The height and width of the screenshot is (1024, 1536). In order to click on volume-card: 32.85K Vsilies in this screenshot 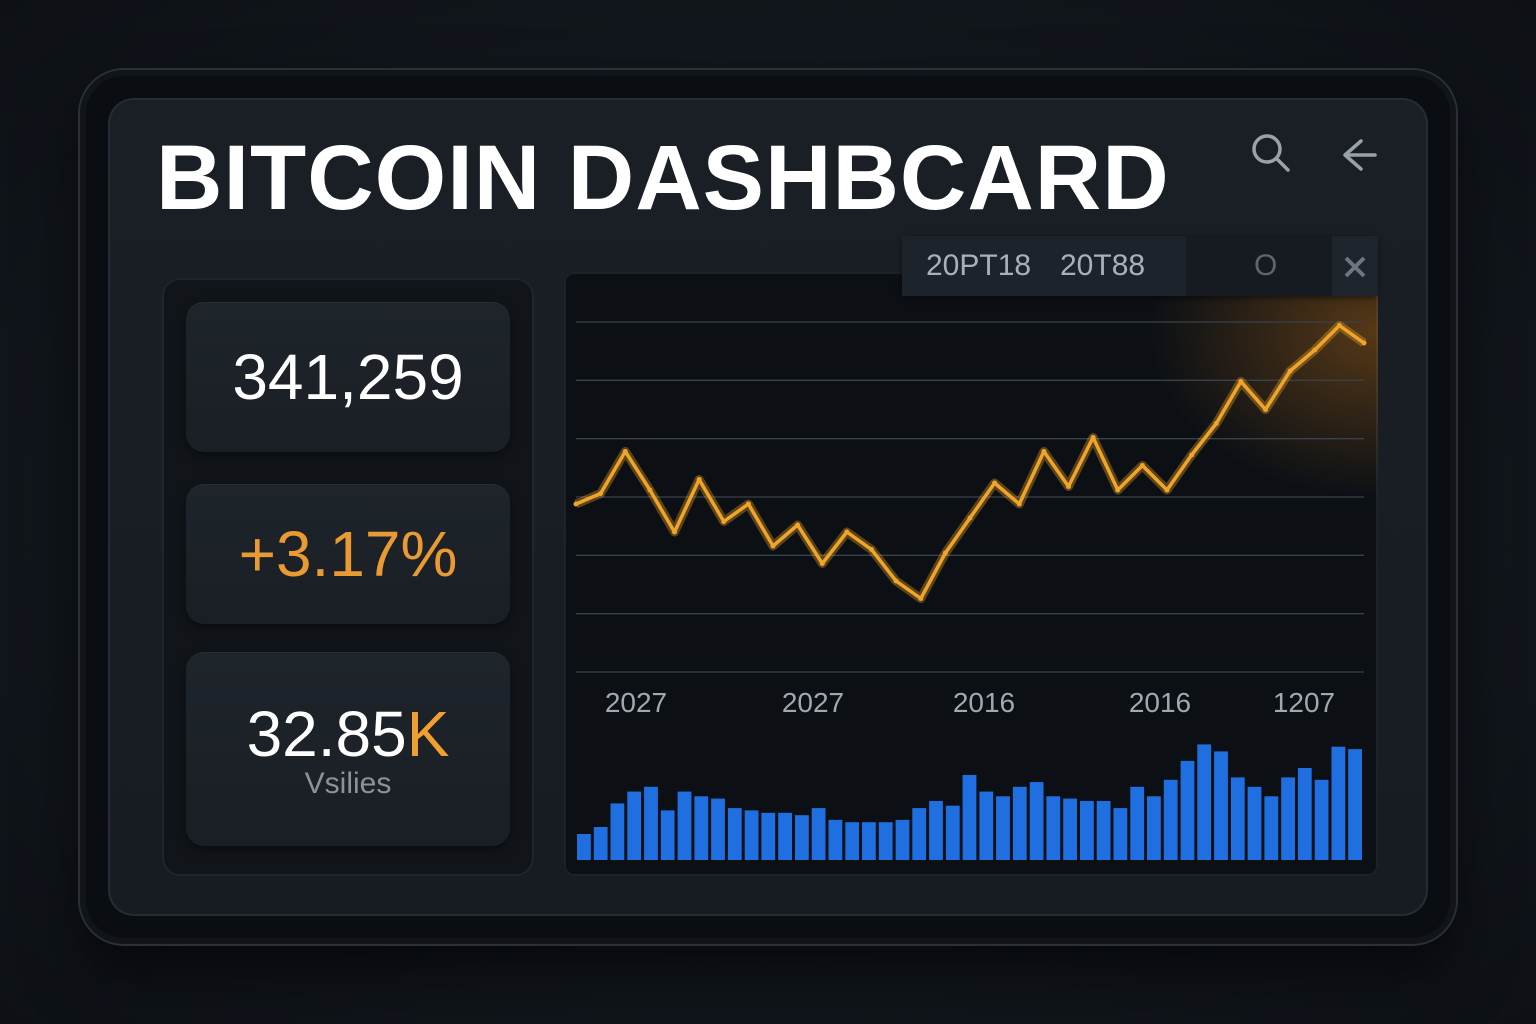, I will do `click(348, 749)`.